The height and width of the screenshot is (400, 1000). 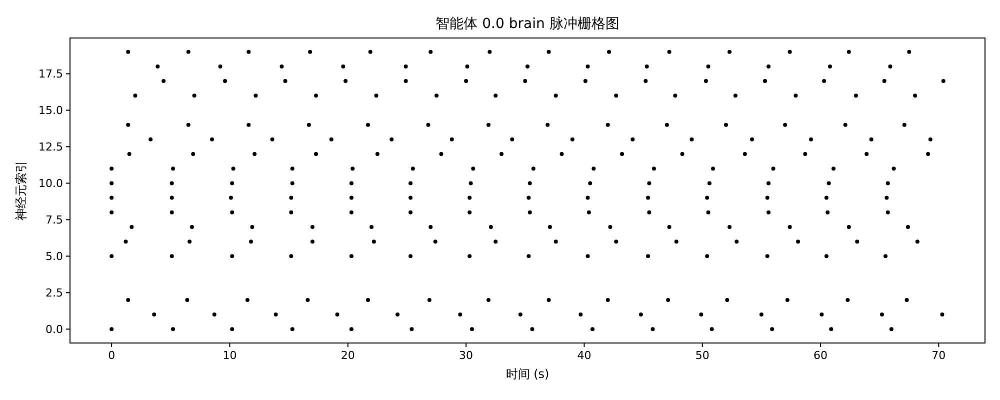 What do you see at coordinates (50, 183) in the screenshot?
I see `y-tick-label: 10.0` at bounding box center [50, 183].